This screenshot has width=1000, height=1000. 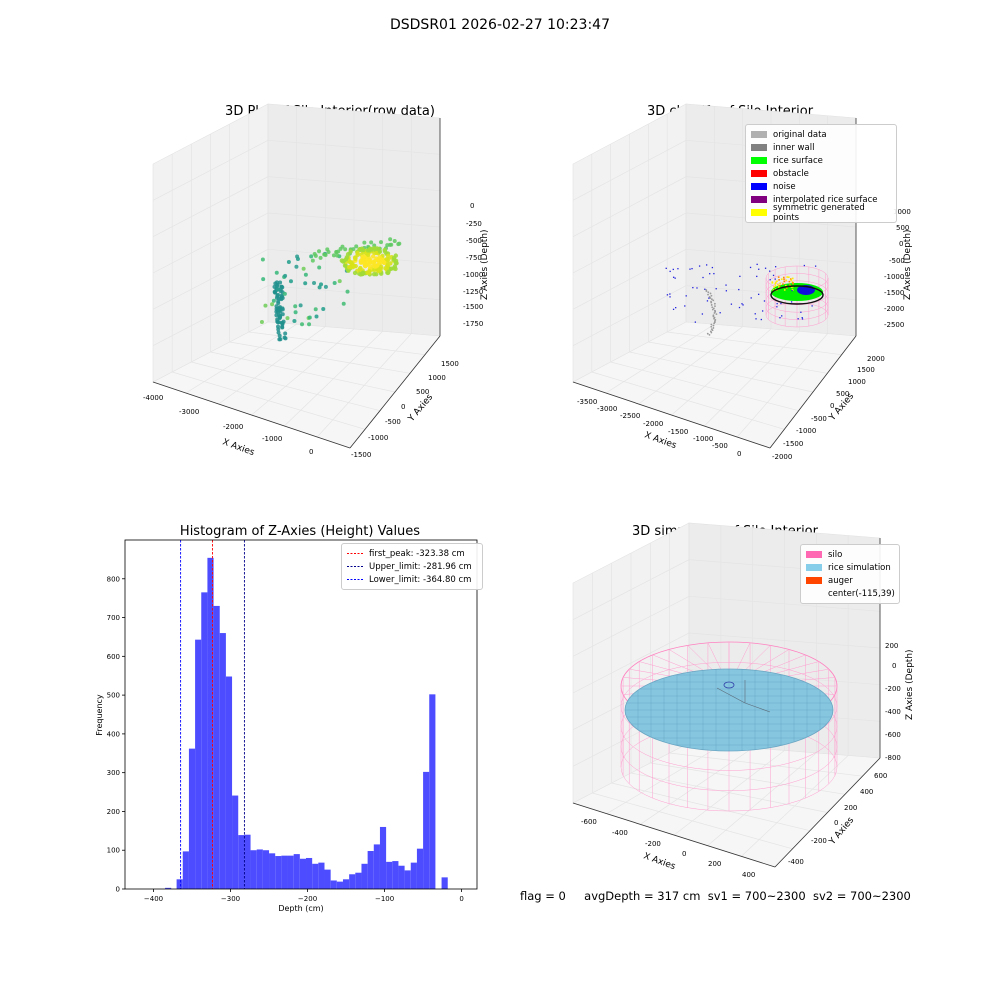 I want to click on legend-swatch, so click(x=759, y=186).